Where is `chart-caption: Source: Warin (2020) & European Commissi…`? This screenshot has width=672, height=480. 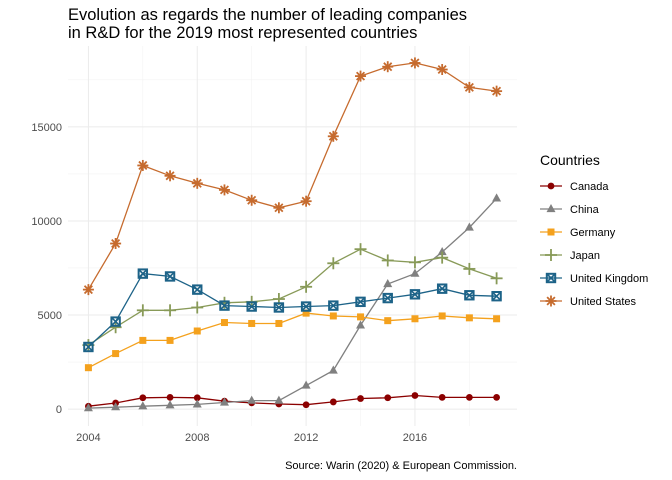
chart-caption: Source: Warin (2020) & European Commissi… is located at coordinates (401, 466).